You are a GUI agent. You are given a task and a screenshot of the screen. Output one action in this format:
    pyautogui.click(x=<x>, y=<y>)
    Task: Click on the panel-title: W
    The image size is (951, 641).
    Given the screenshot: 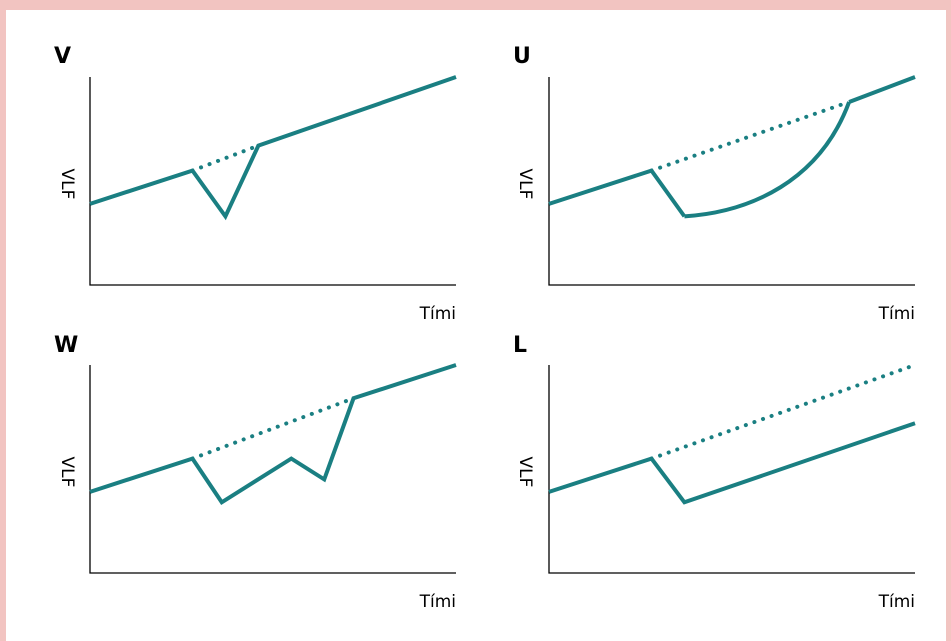 What is the action you would take?
    pyautogui.click(x=66, y=345)
    